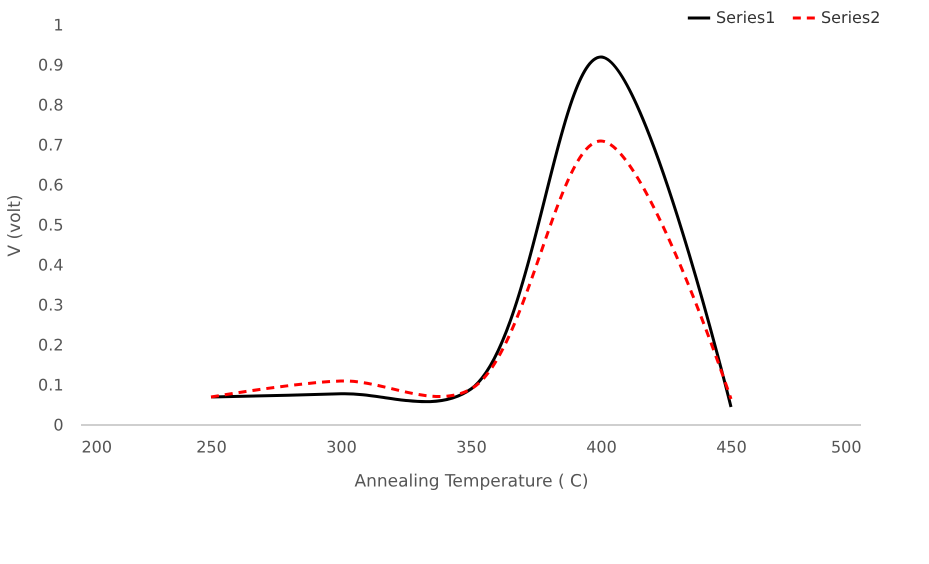  Describe the element at coordinates (58, 425) in the screenshot. I see `y-tick-label: 0` at that location.